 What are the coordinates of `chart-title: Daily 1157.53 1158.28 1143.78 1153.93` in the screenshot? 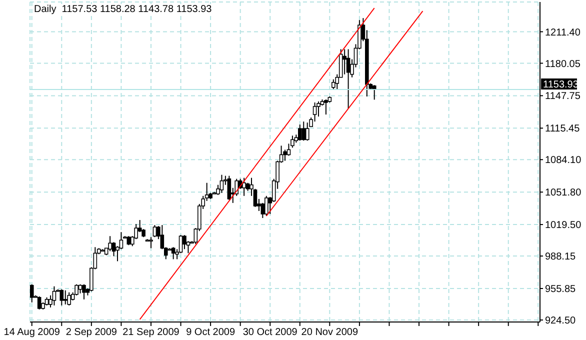 It's located at (123, 9).